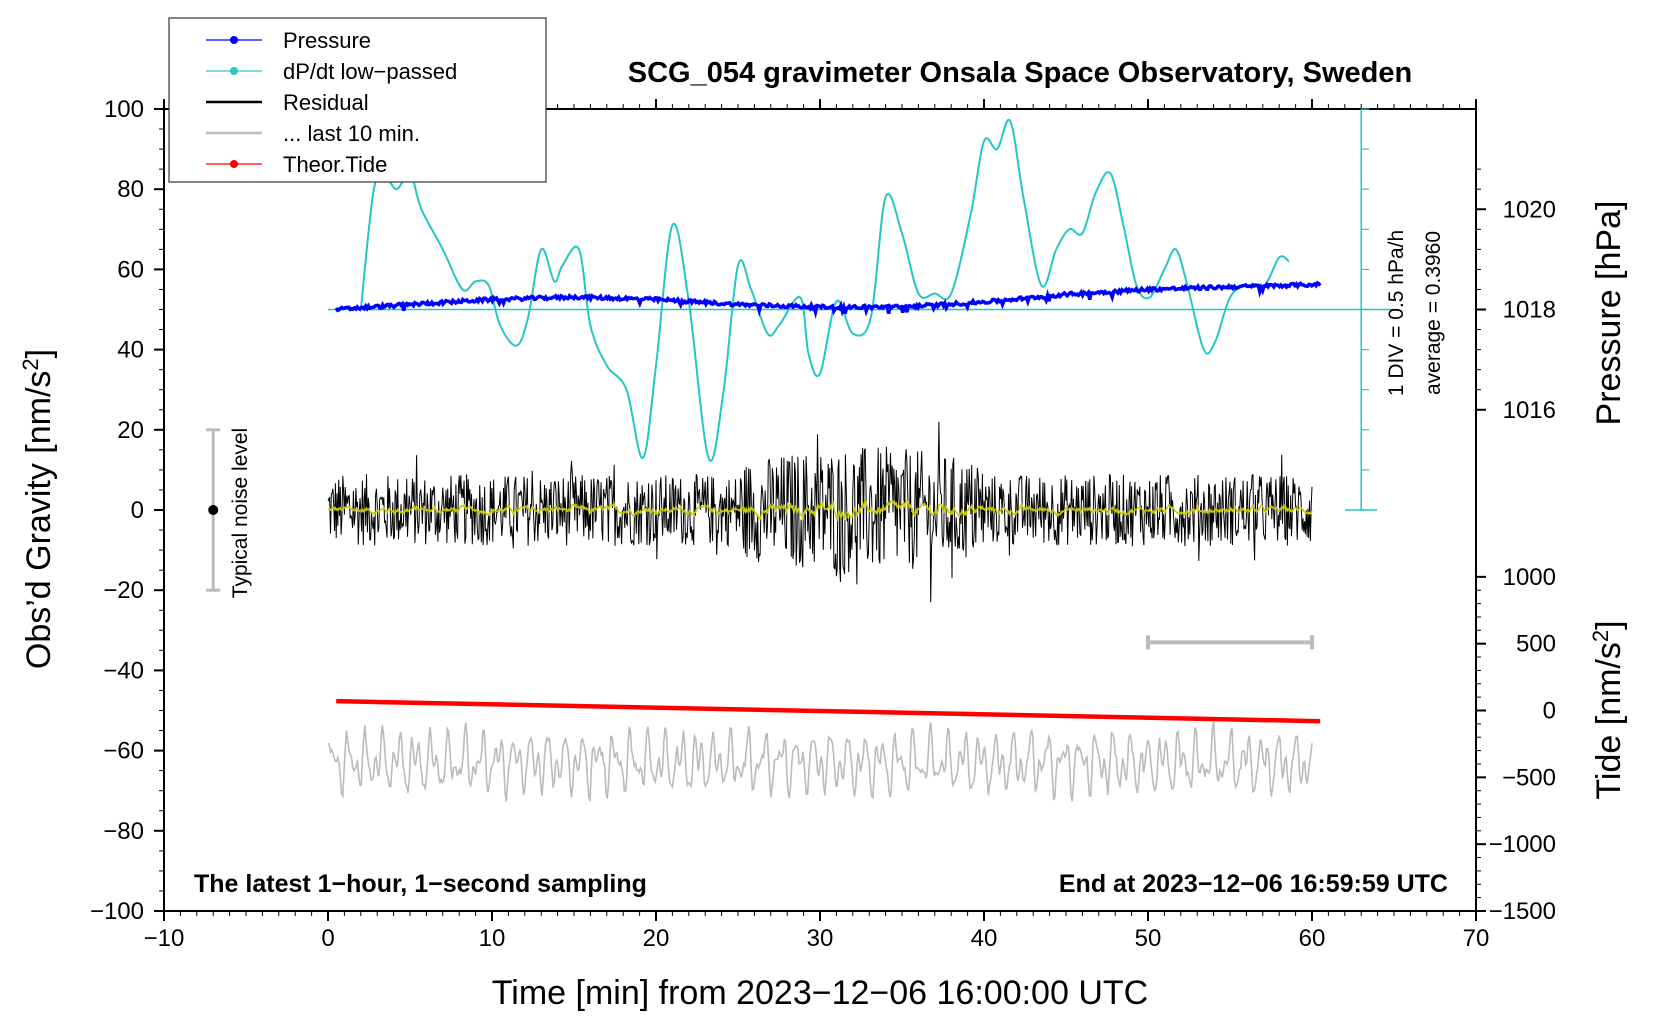 The image size is (1660, 1020). What do you see at coordinates (1396, 313) in the screenshot?
I see `dpdt-scale-label: 1 DIV = 0.5 hPa/h` at bounding box center [1396, 313].